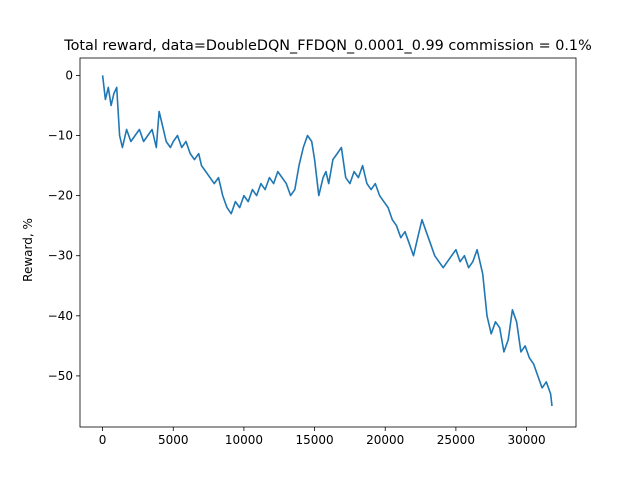 The width and height of the screenshot is (640, 480). What do you see at coordinates (60, 316) in the screenshot?
I see `y-tick-label: −40` at bounding box center [60, 316].